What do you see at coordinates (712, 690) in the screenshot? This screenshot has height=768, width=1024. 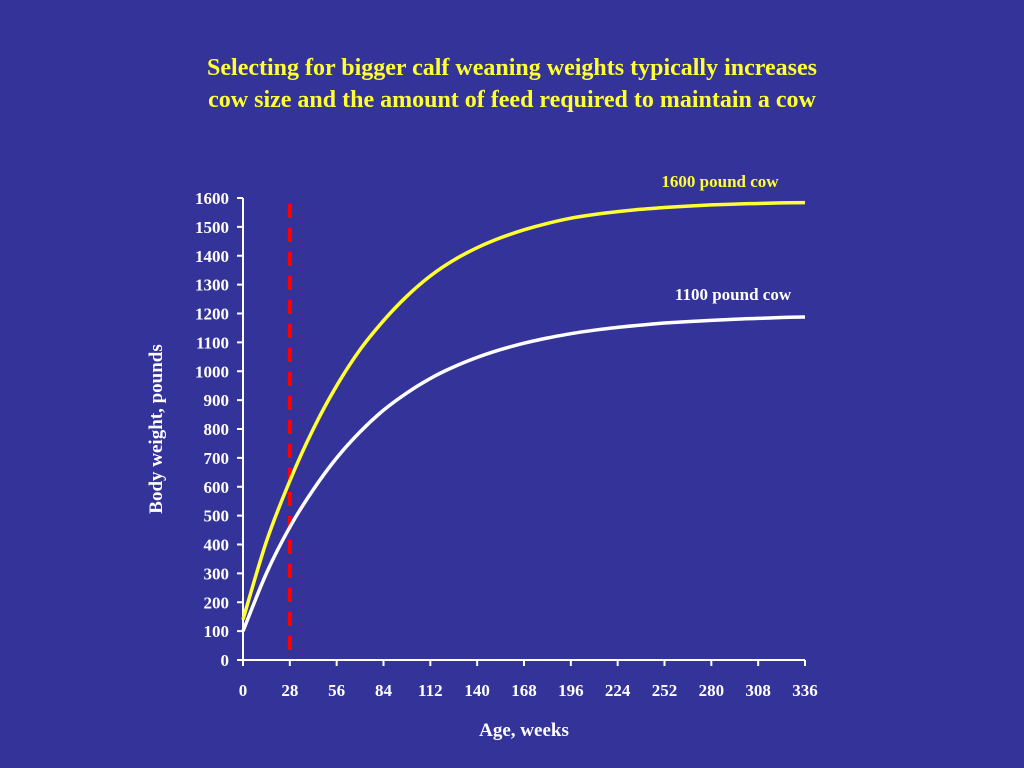 I see `x-tick-label: 280` at bounding box center [712, 690].